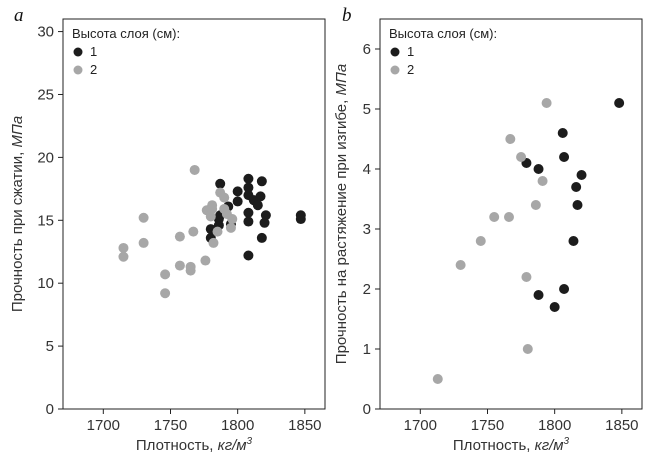 Image resolution: width=646 pixels, height=457 pixels. Describe the element at coordinates (367, 409) in the screenshot. I see `y-tick-label: 0` at that location.